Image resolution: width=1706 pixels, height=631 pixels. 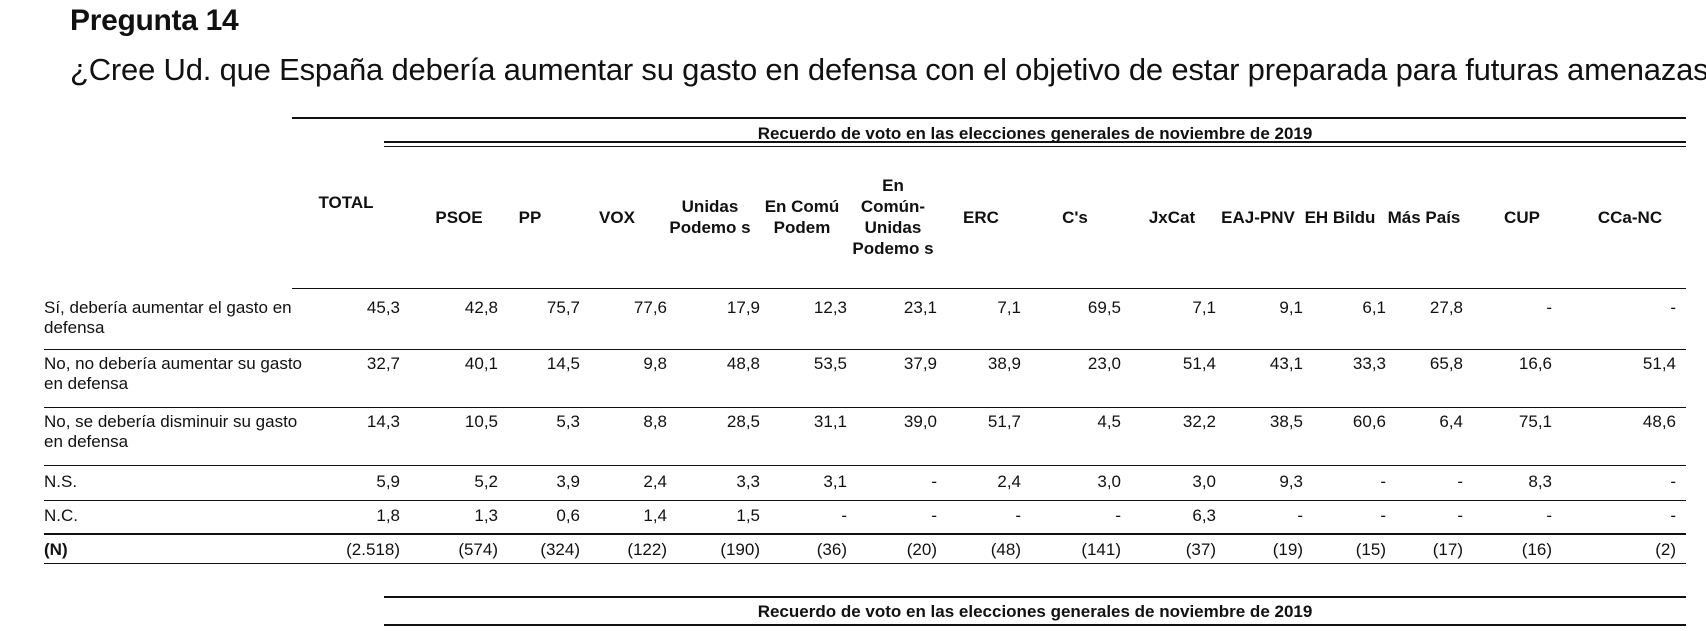 What do you see at coordinates (568, 515) in the screenshot?
I see `table-cell: 0,6` at bounding box center [568, 515].